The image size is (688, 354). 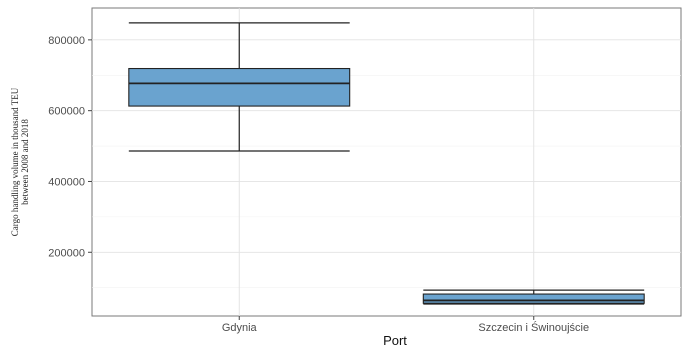 I want to click on y-tick-label: 200000, so click(x=66, y=253).